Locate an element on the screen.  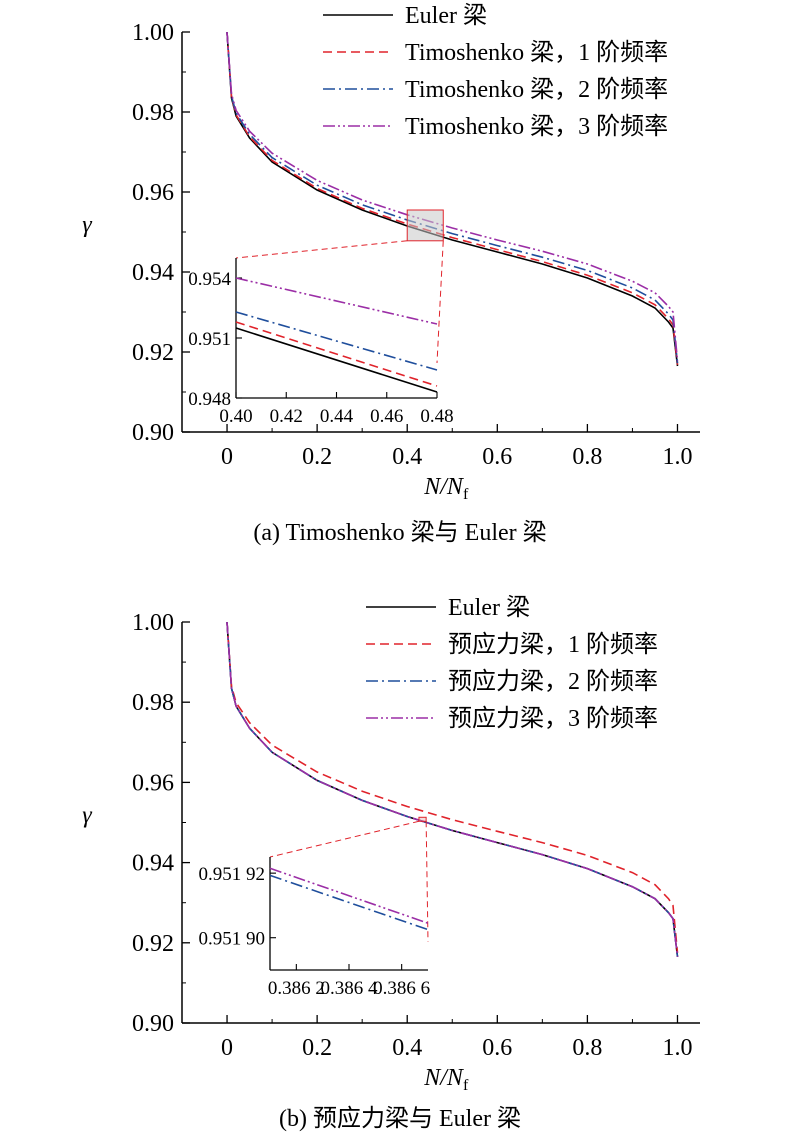
legend-label-3: Timoshenko 梁，2 阶频率 is located at coordinates (536, 89).